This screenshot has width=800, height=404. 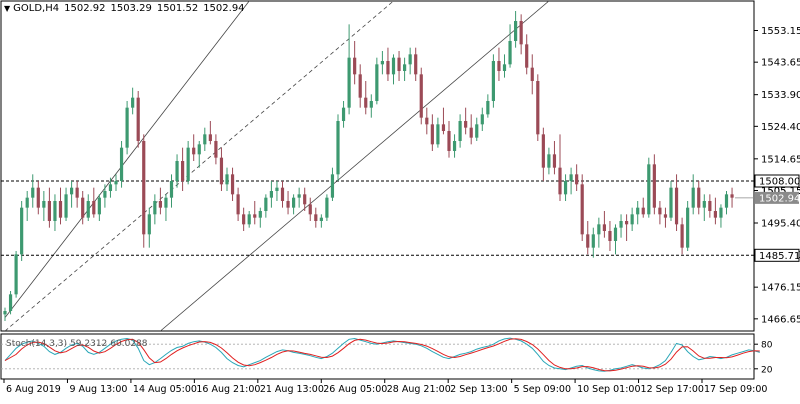 I want to click on y-axis-tick-label: 1476.15, so click(x=780, y=288).